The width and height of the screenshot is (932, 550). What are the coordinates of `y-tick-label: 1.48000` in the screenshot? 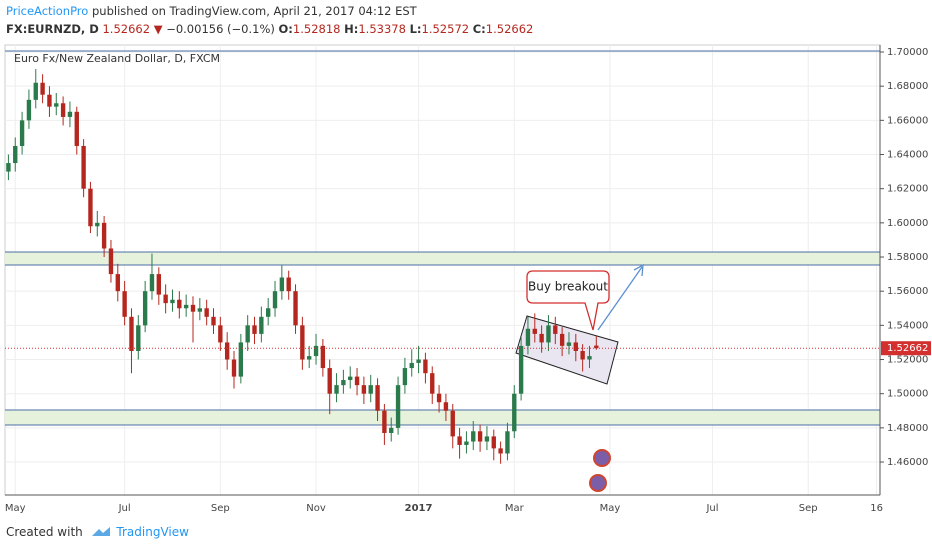 It's located at (907, 428).